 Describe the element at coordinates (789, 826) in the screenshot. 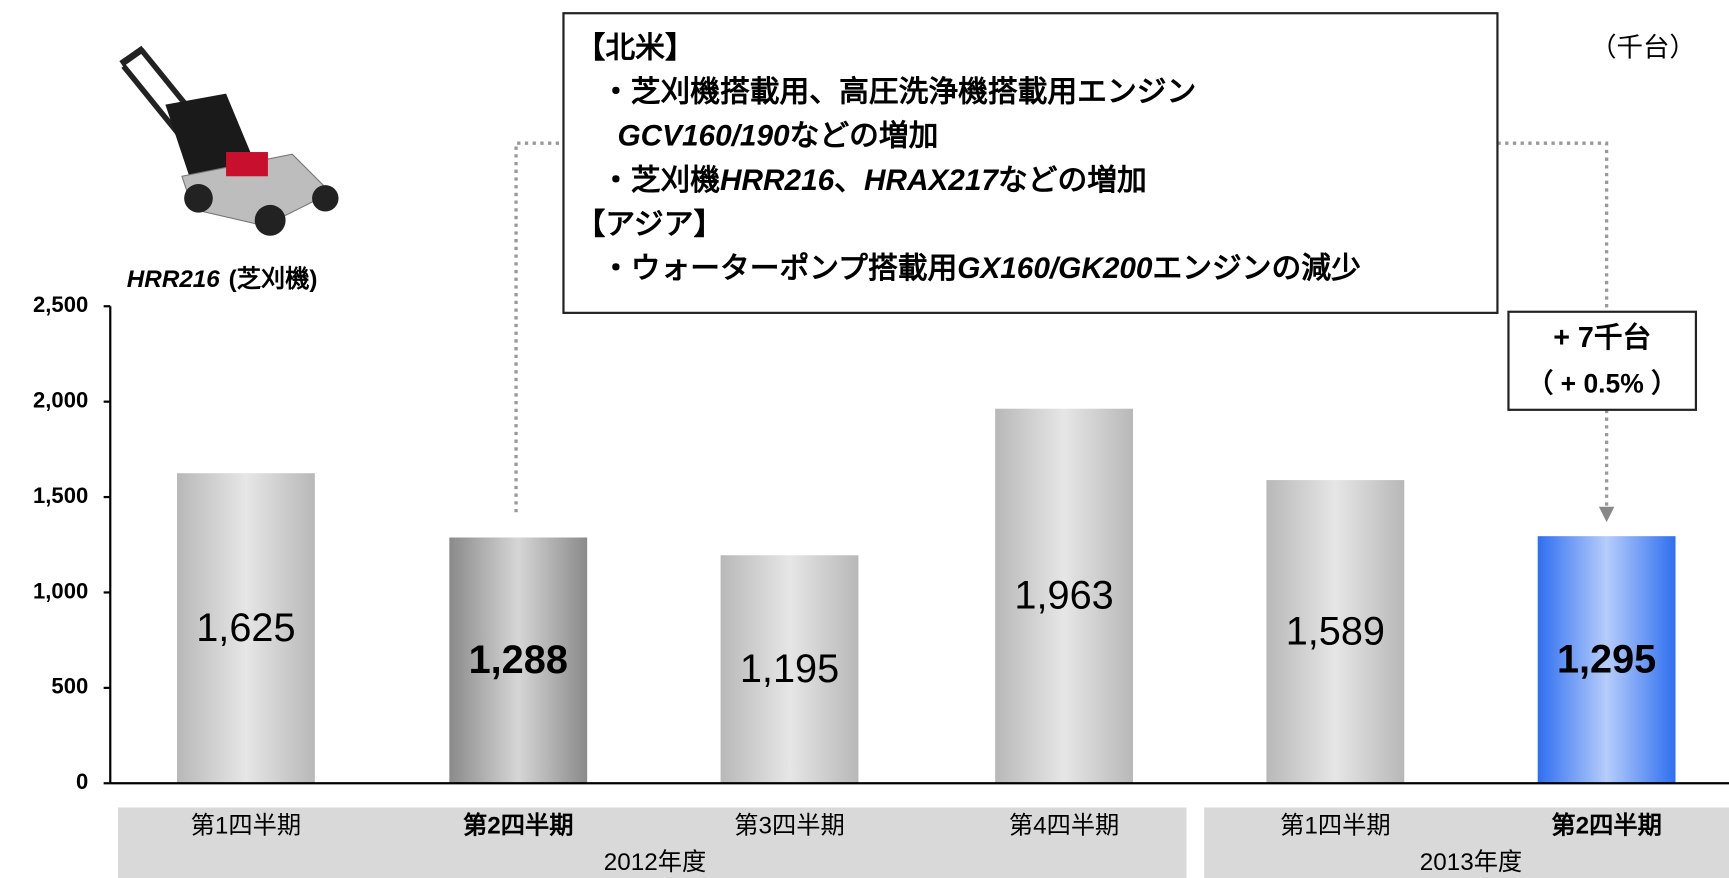

I see `x-tick-label: 第3四半期` at that location.